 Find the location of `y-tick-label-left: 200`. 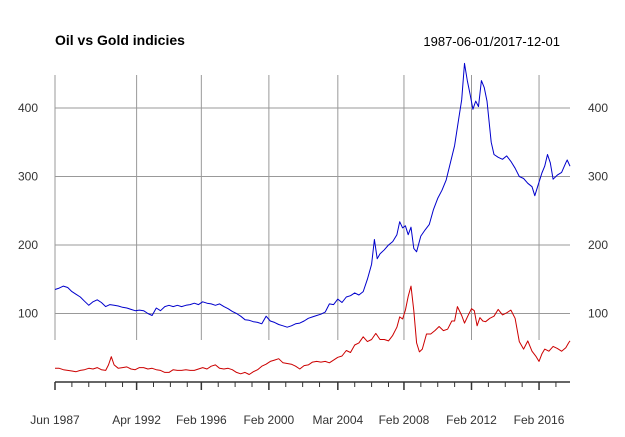

y-tick-label-left: 200 is located at coordinates (28, 245).